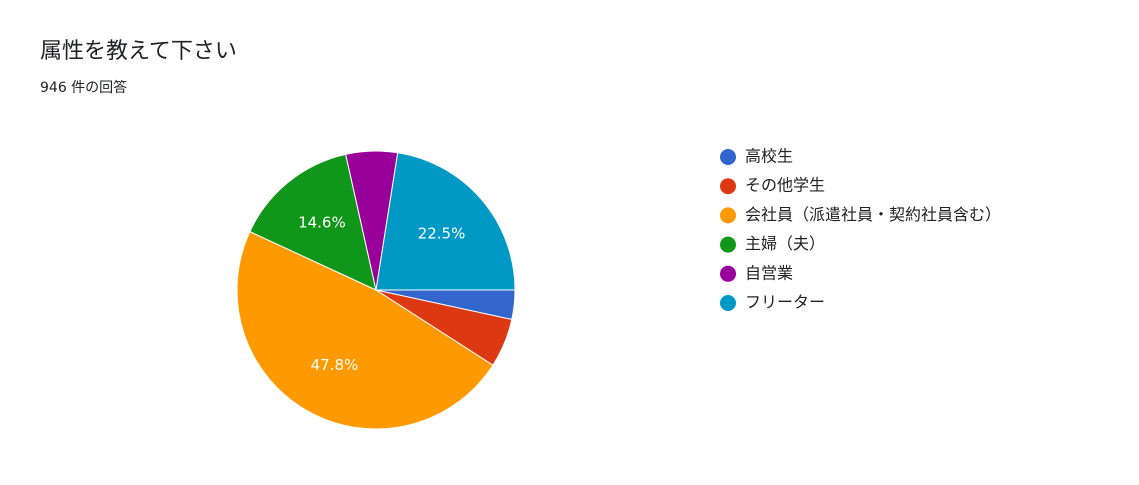 This screenshot has height=485, width=1139. I want to click on data-label: 47.8%, so click(335, 365).